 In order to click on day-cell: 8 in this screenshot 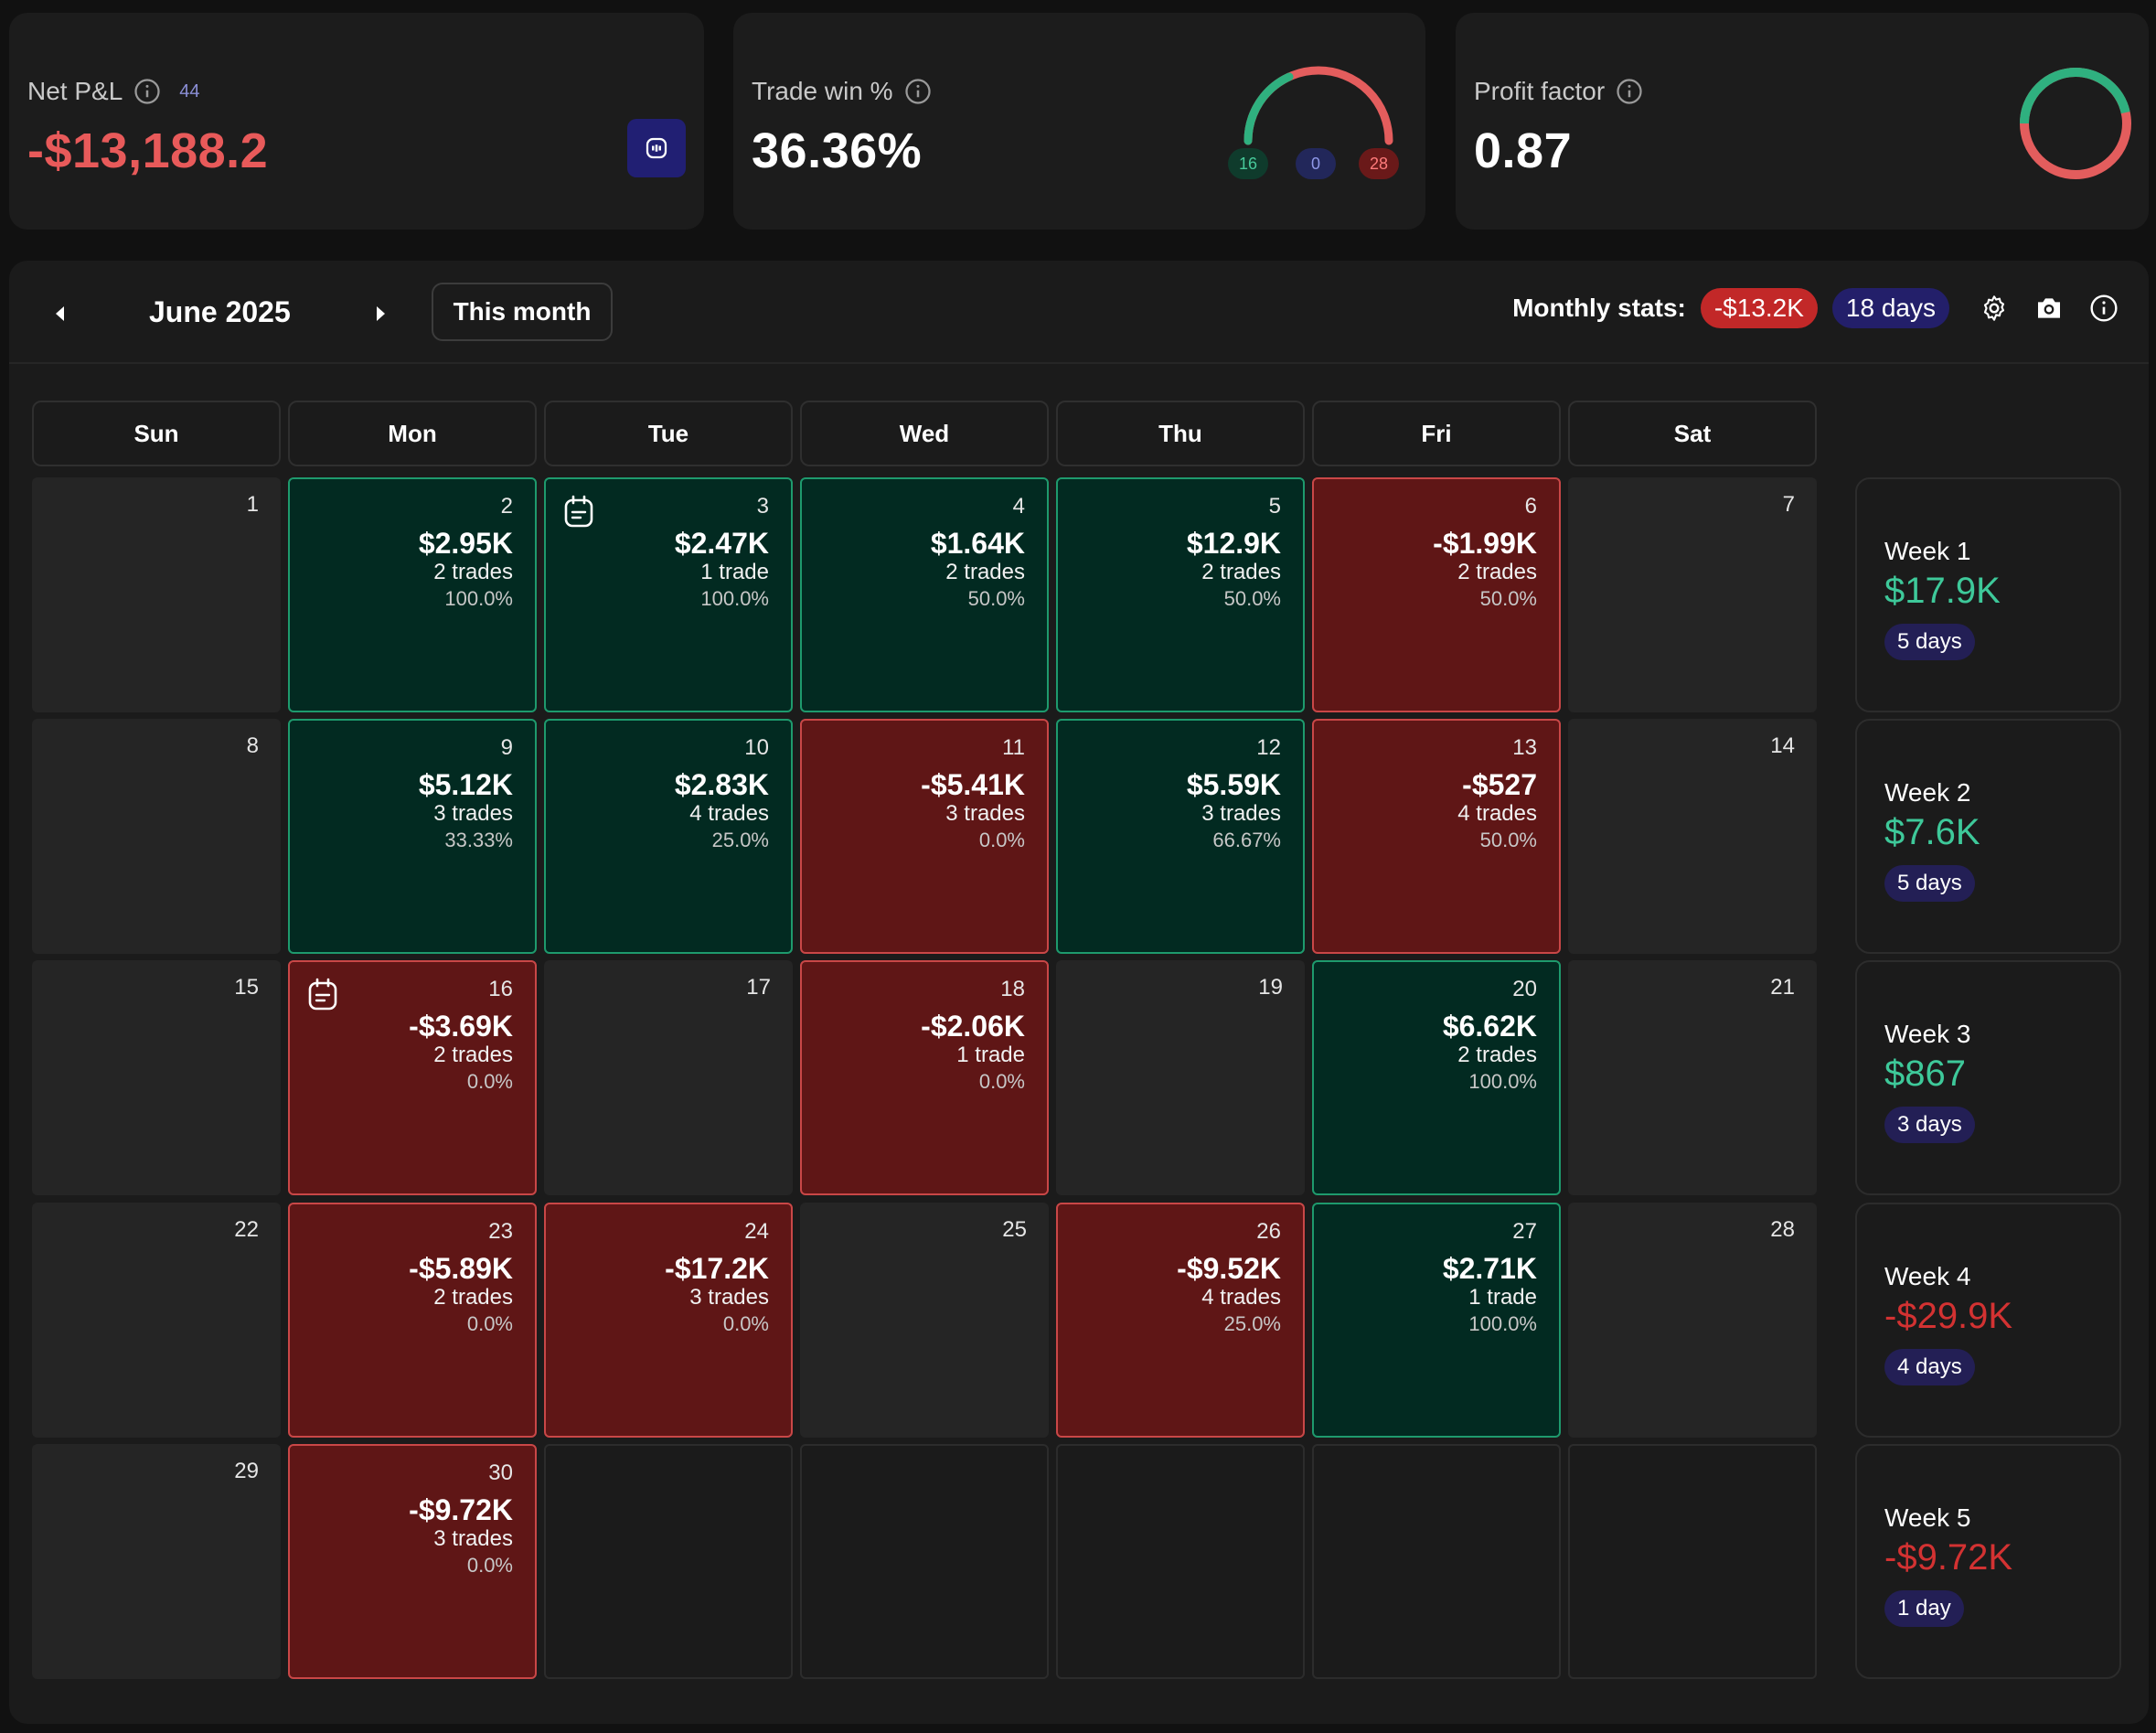, I will do `click(156, 836)`.